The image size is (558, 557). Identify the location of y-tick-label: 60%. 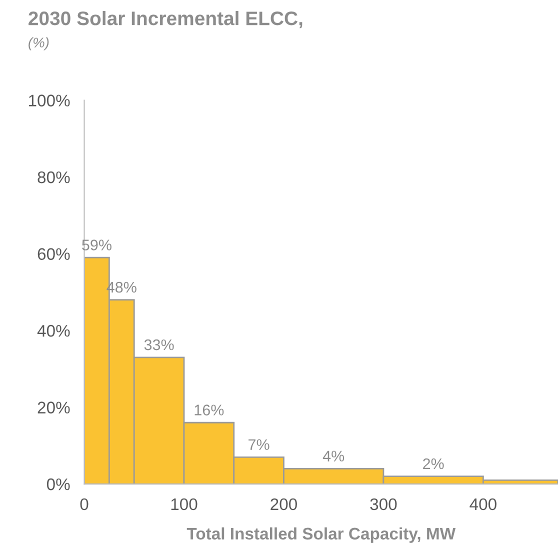
(54, 254).